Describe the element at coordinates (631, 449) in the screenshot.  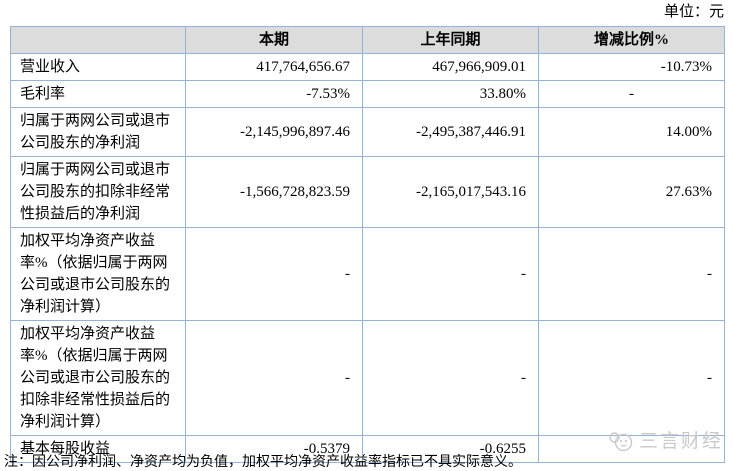
I see `cell-change` at that location.